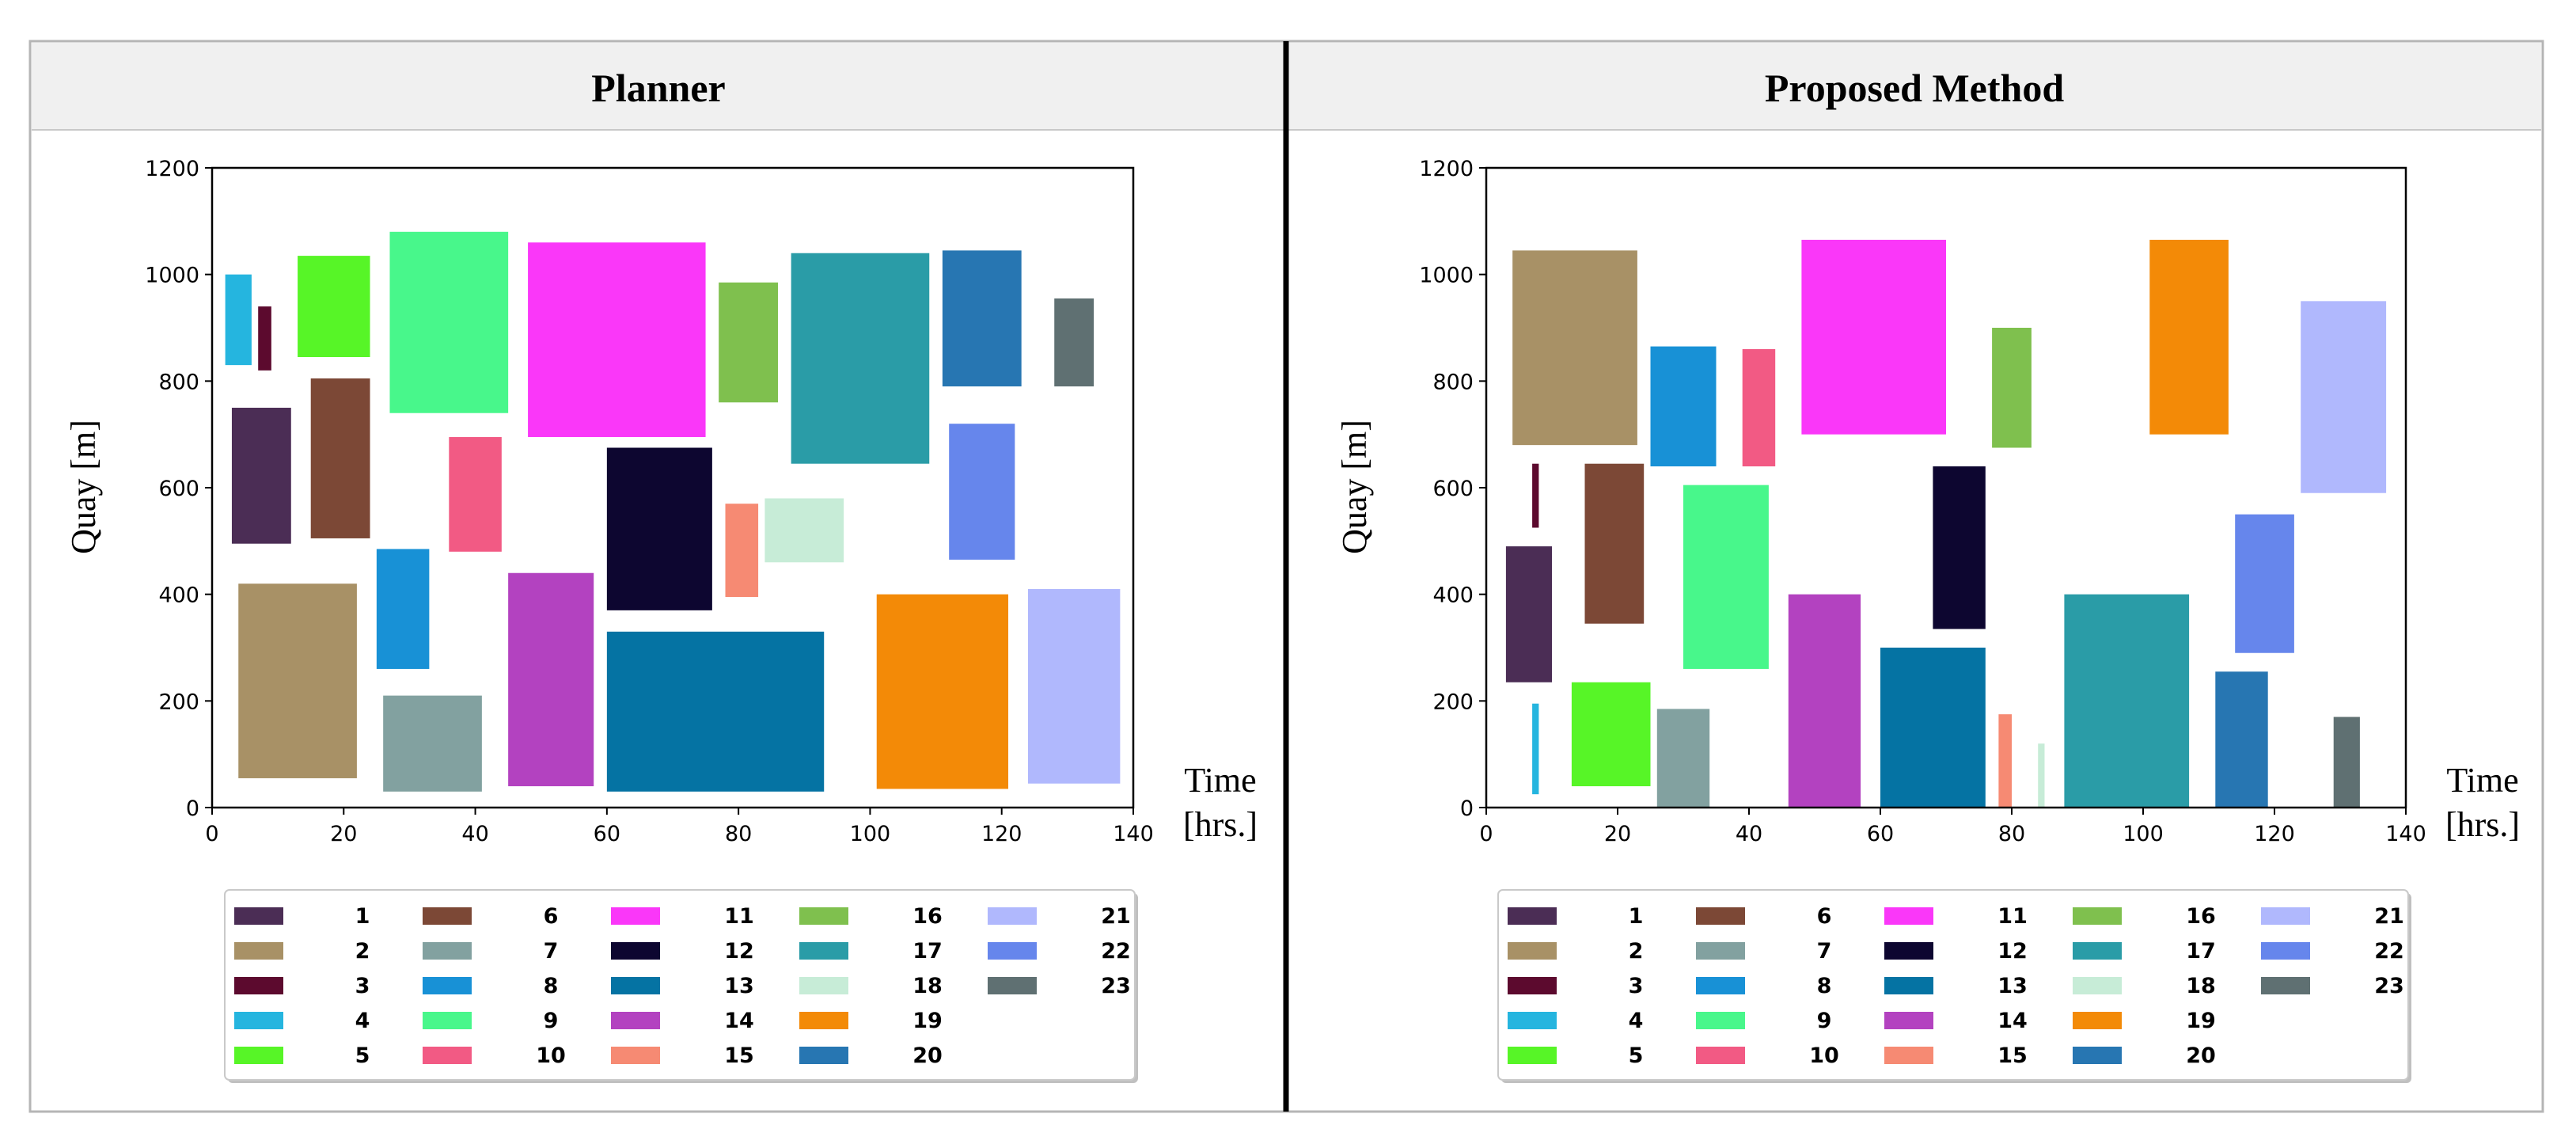 This screenshot has height=1148, width=2576. What do you see at coordinates (551, 916) in the screenshot?
I see `legend-label-6: 6` at bounding box center [551, 916].